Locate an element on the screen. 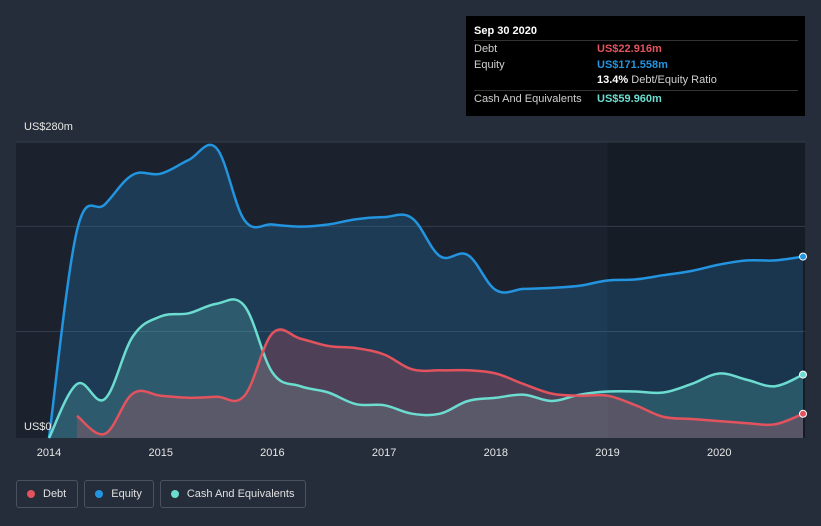 This screenshot has height=526, width=821. tooltip-debt-label: Debt is located at coordinates (486, 49).